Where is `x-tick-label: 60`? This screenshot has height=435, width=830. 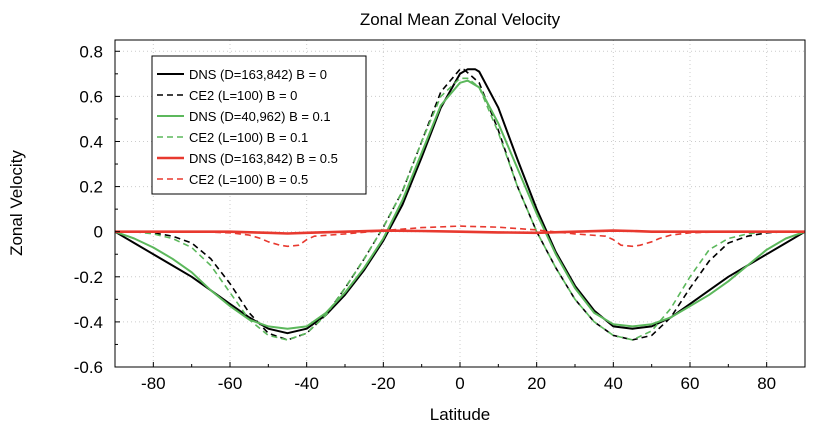 x-tick-label: 60 is located at coordinates (690, 383).